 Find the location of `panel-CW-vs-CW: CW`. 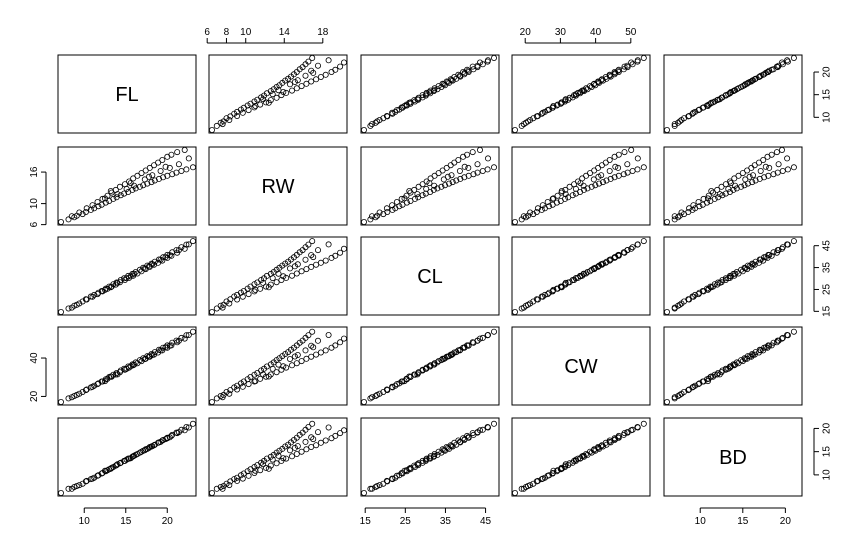

panel-CW-vs-CW: CW is located at coordinates (581, 366).